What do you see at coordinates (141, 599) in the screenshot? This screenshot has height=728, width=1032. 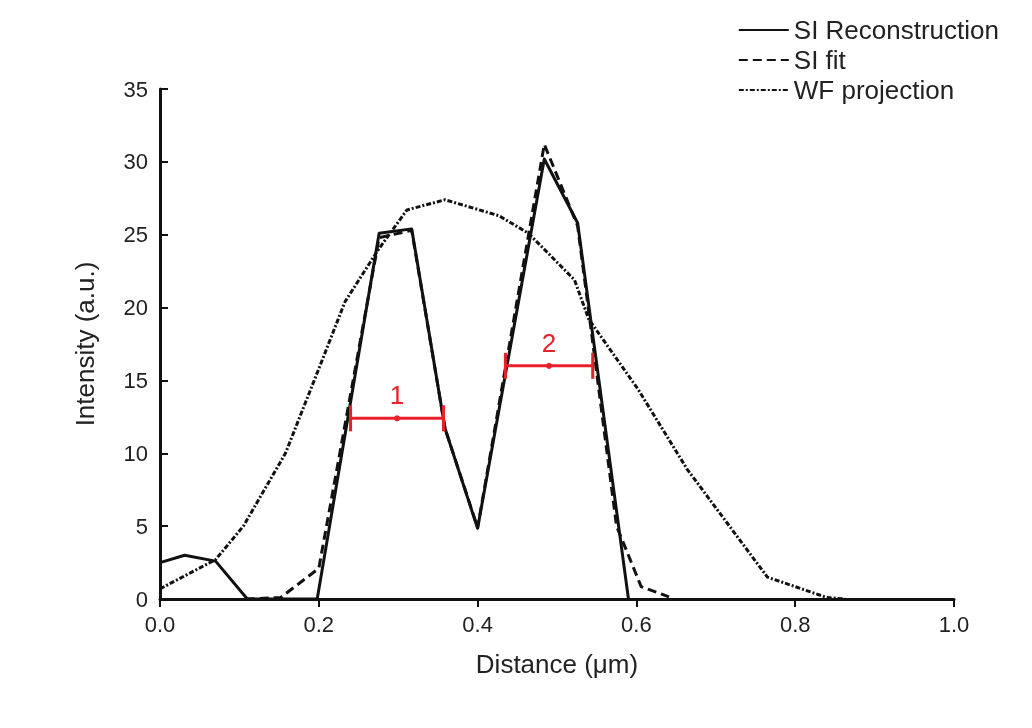 I see `y-tick-label: 0` at bounding box center [141, 599].